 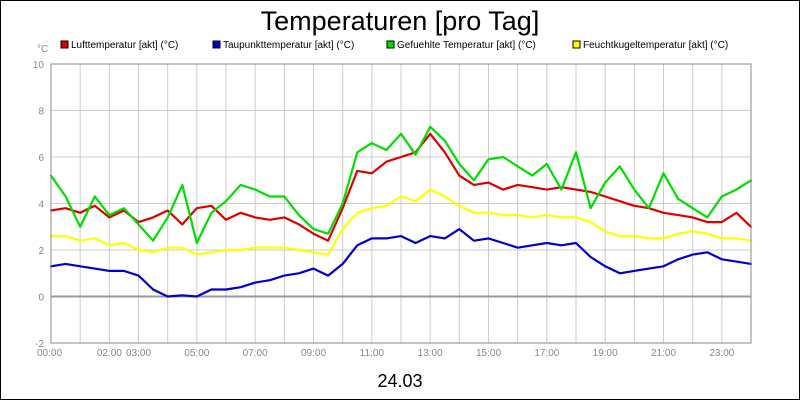 I want to click on legend-label-1: Lufttemperatur [akt] (°C), so click(x=124, y=45).